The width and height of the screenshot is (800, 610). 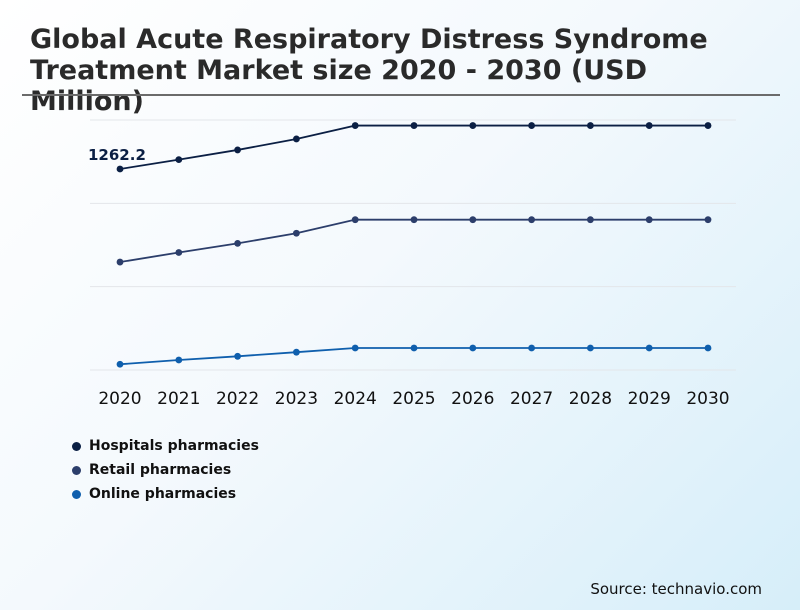 I want to click on x-tick-label: 2023, so click(x=296, y=399).